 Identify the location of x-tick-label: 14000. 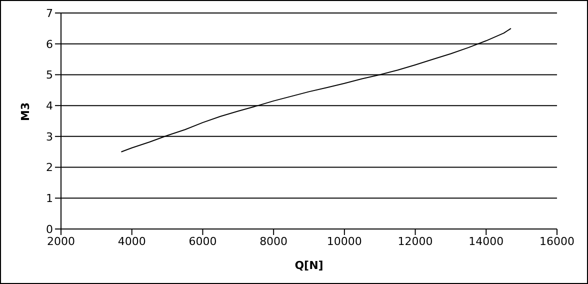
(486, 241).